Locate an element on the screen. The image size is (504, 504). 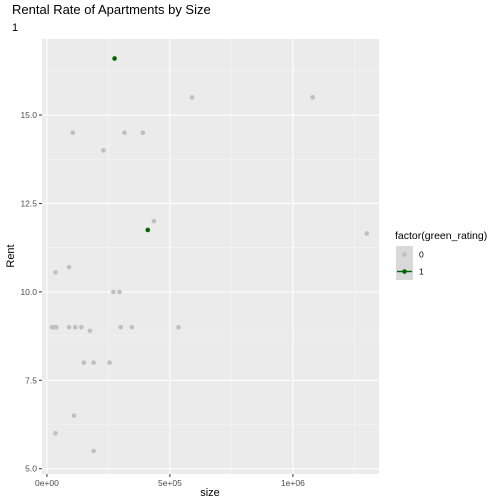
chart-subtitle: 1 is located at coordinates (15, 28).